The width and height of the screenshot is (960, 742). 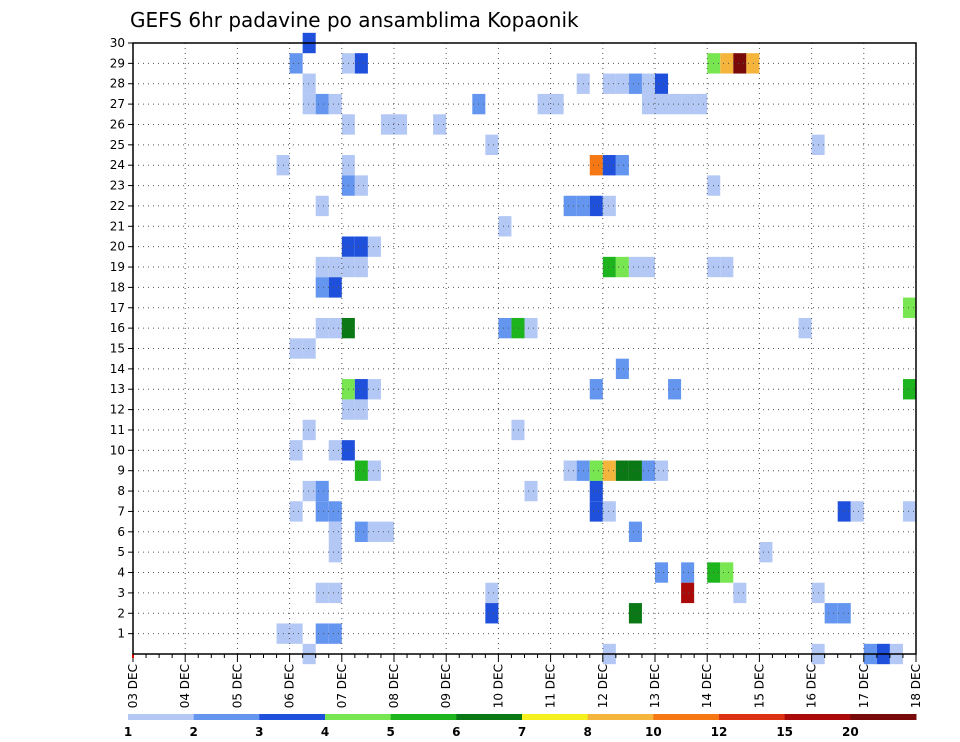 I want to click on colorbar-label: 7, so click(x=522, y=732).